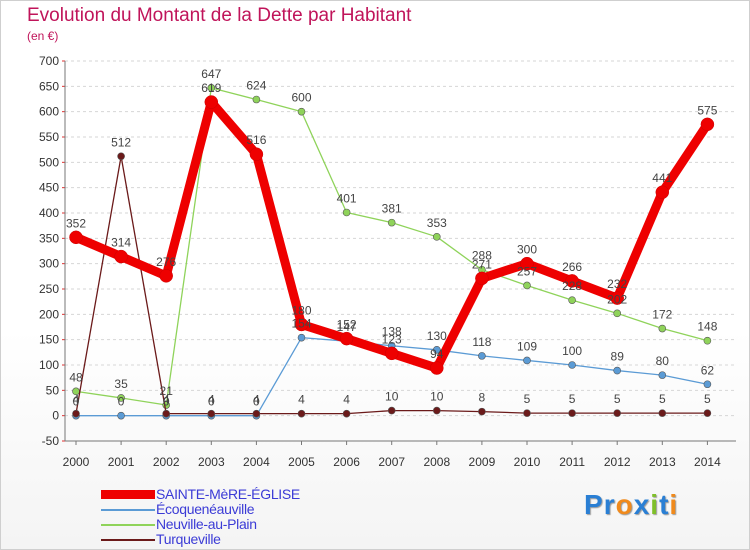  I want to click on y-tick-label: 350, so click(49, 238).